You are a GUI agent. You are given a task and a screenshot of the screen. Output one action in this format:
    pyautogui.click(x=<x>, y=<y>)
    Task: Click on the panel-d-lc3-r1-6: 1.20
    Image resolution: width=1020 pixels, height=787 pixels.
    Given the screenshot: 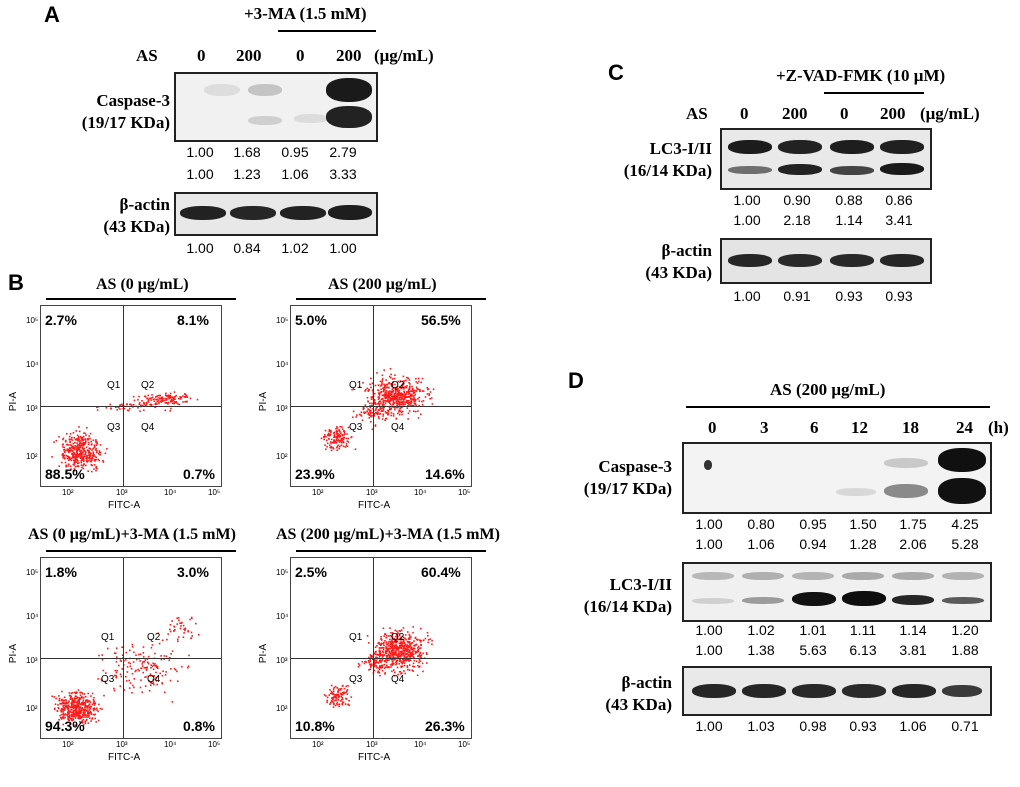 What is the action you would take?
    pyautogui.click(x=965, y=630)
    